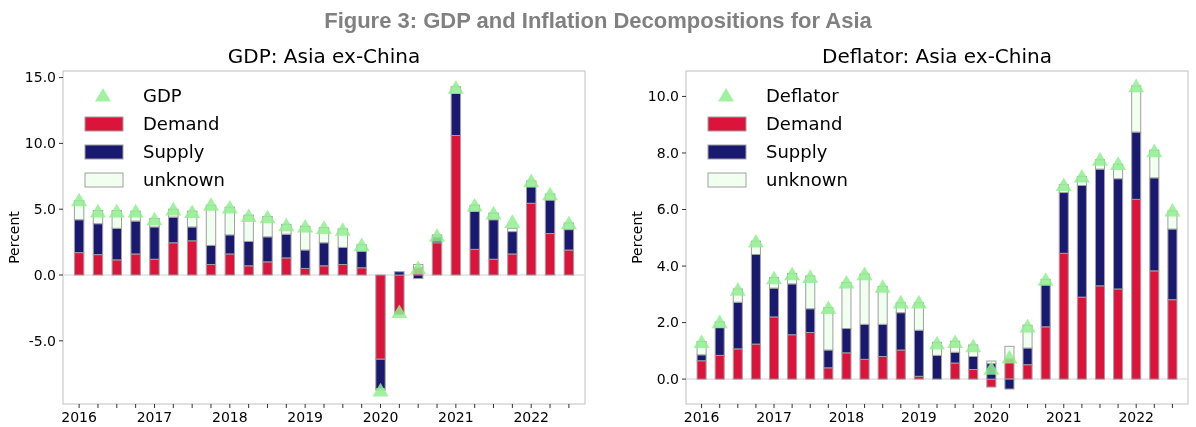 The width and height of the screenshot is (1196, 427). I want to click on y-tick-label: 4.0, so click(667, 265).